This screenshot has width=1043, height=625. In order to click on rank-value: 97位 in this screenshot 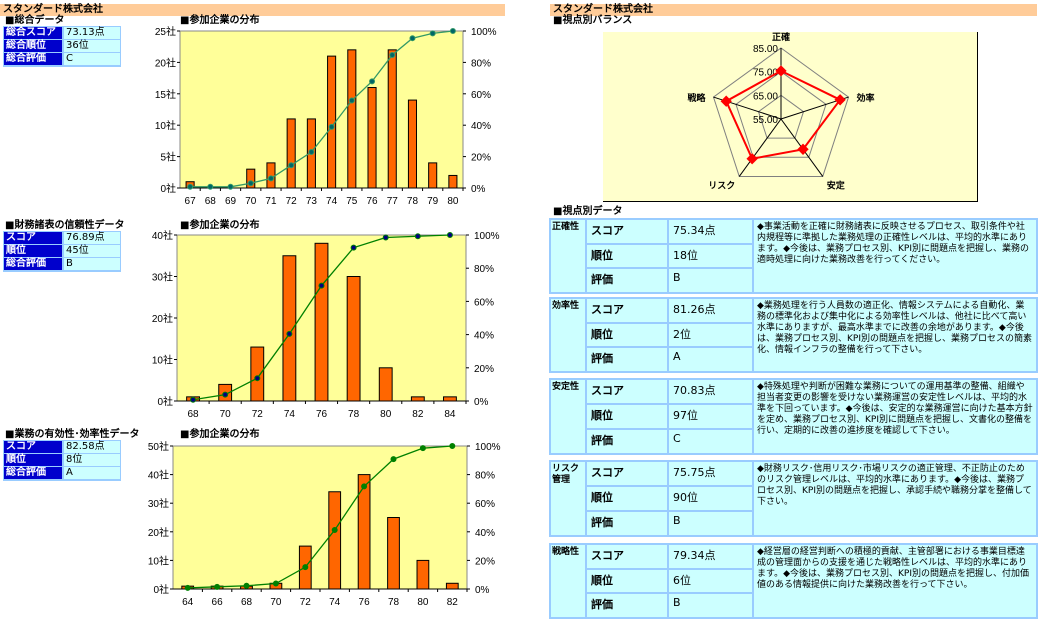, I will do `click(710, 416)`.